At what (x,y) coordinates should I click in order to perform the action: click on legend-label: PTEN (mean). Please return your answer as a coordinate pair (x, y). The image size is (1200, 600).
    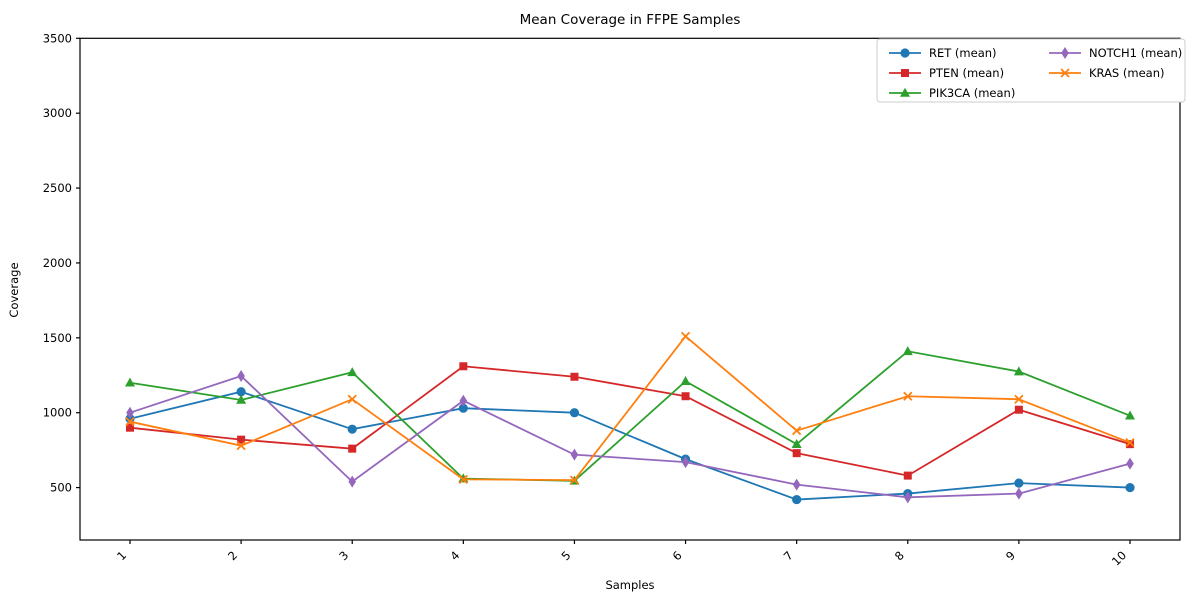
    Looking at the image, I should click on (966, 73).